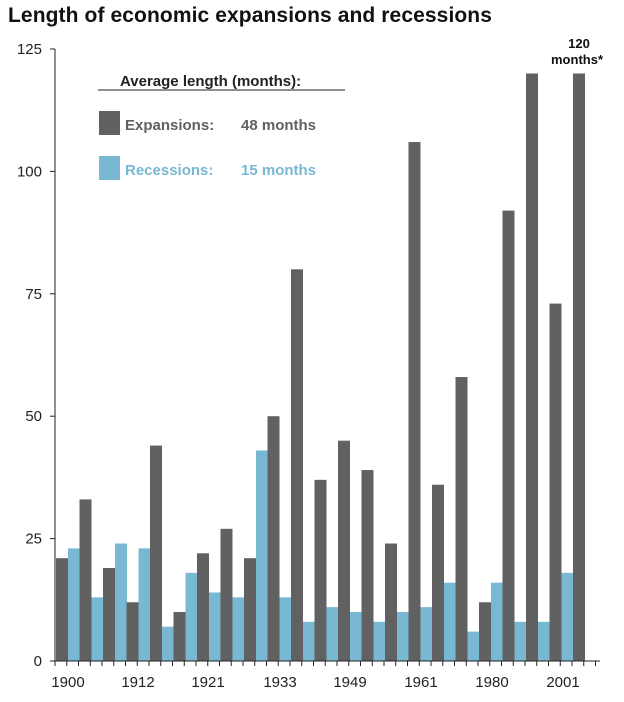 This screenshot has height=702, width=624. What do you see at coordinates (169, 125) in the screenshot?
I see `legend-label-expansions: Expansions:` at bounding box center [169, 125].